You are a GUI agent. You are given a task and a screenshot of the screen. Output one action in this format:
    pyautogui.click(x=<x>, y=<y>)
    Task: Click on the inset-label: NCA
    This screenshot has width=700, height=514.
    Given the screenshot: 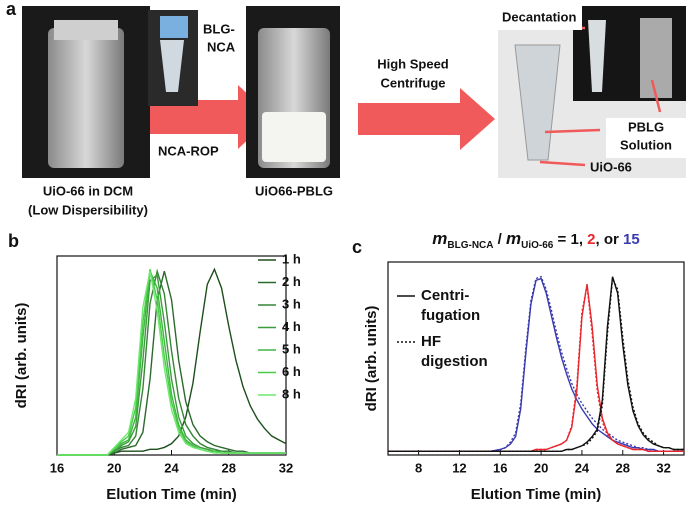 What is the action you would take?
    pyautogui.click(x=221, y=46)
    